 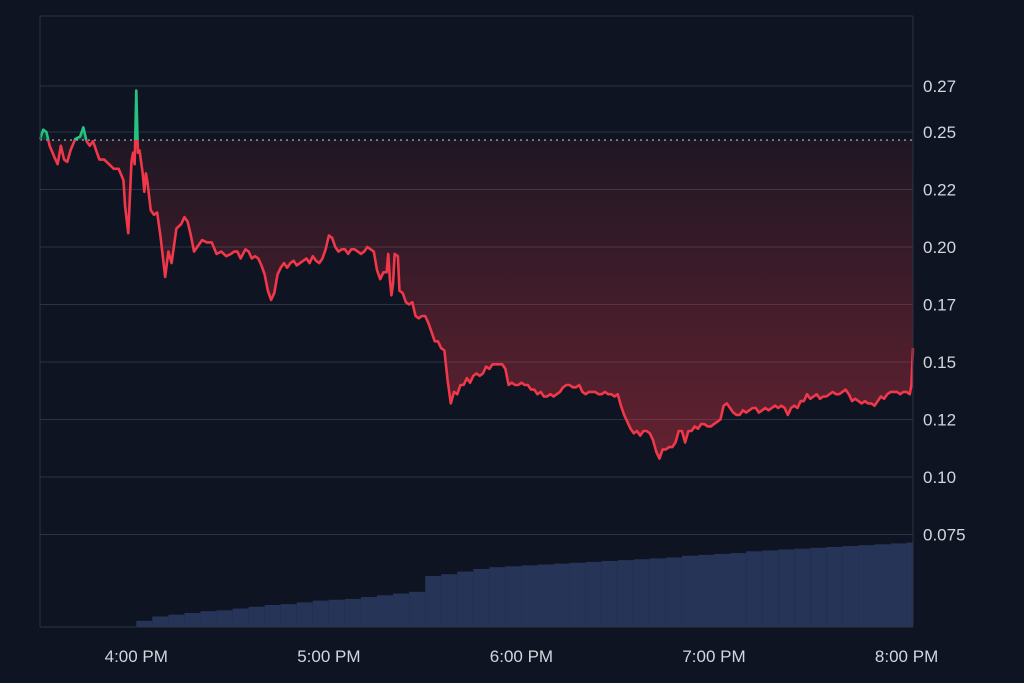 What do you see at coordinates (713, 656) in the screenshot?
I see `x-tick-label: 7:00 PM` at bounding box center [713, 656].